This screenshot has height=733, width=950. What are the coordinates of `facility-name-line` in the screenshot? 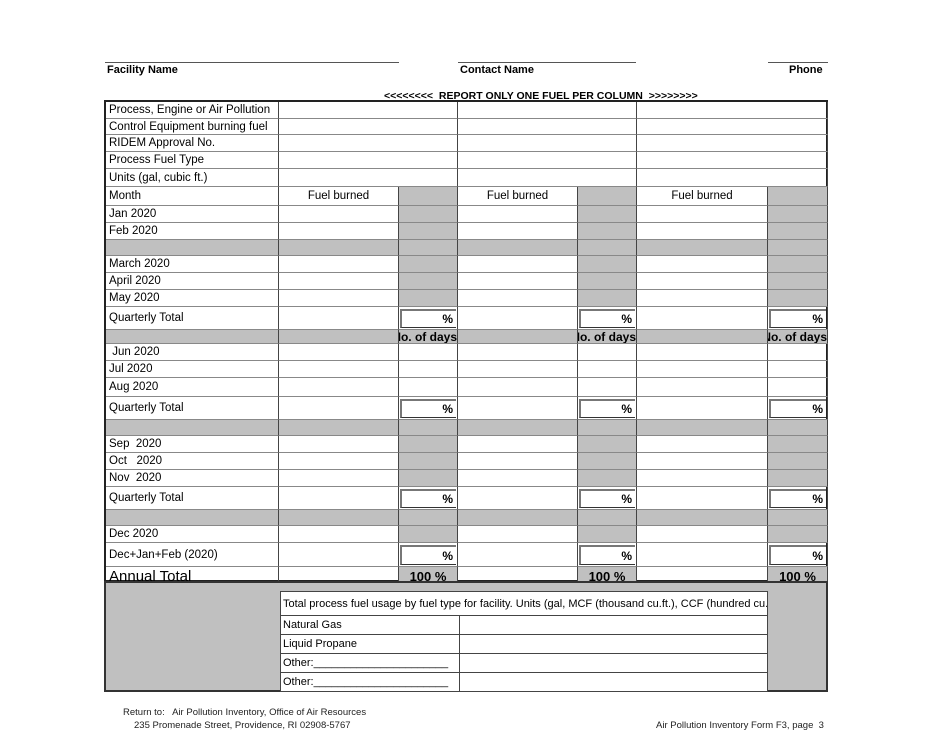 It's located at (252, 62).